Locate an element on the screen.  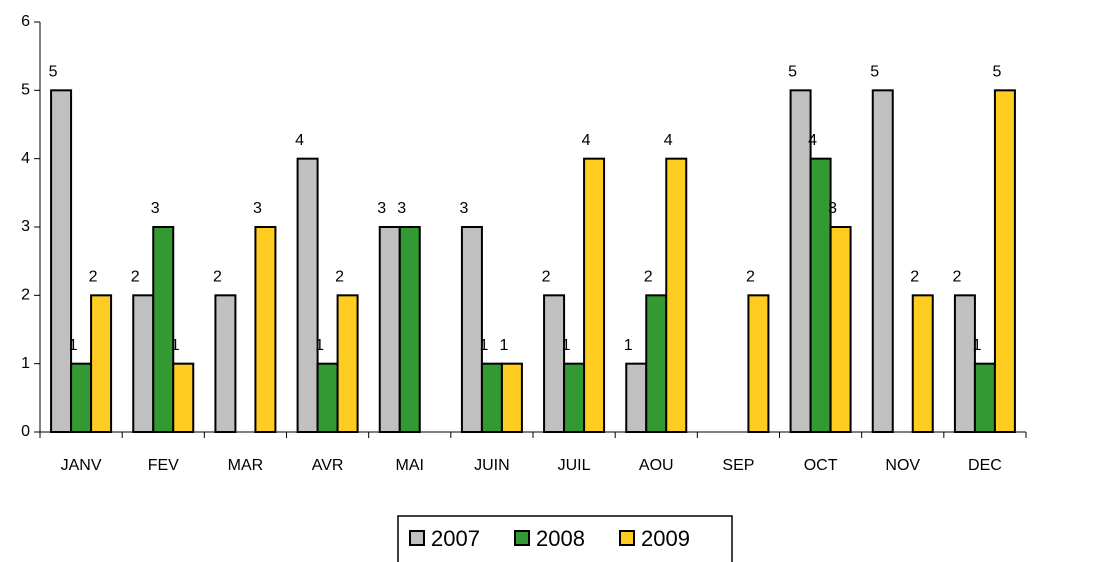
legend-box is located at coordinates (565, 538).